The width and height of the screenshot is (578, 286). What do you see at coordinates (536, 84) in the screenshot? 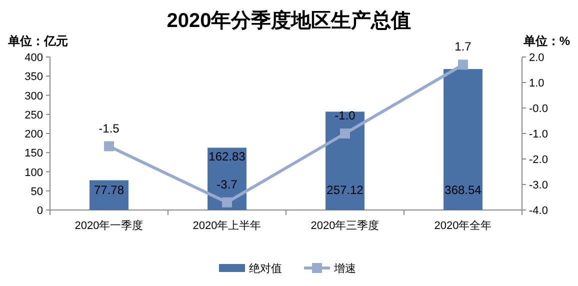
I see `y2-tick-label: 1.0` at bounding box center [536, 84].